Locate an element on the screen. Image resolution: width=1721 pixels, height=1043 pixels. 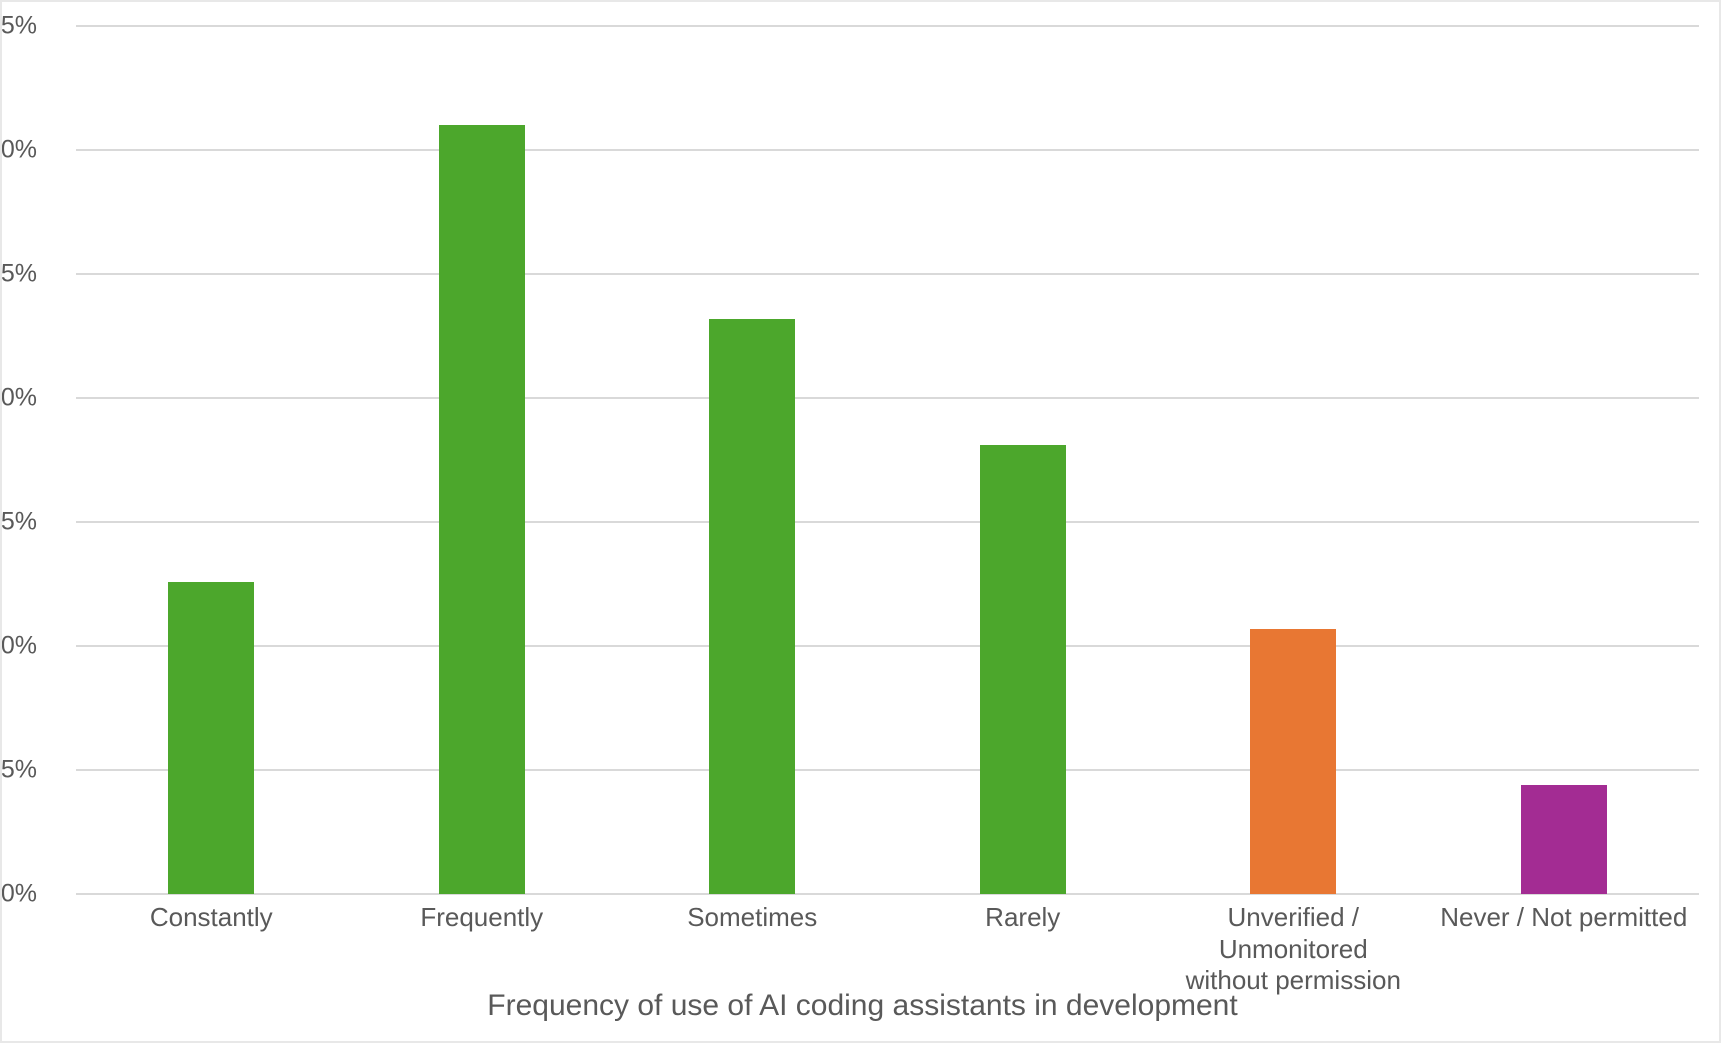
x-axis-category-label: Frequently is located at coordinates (482, 917).